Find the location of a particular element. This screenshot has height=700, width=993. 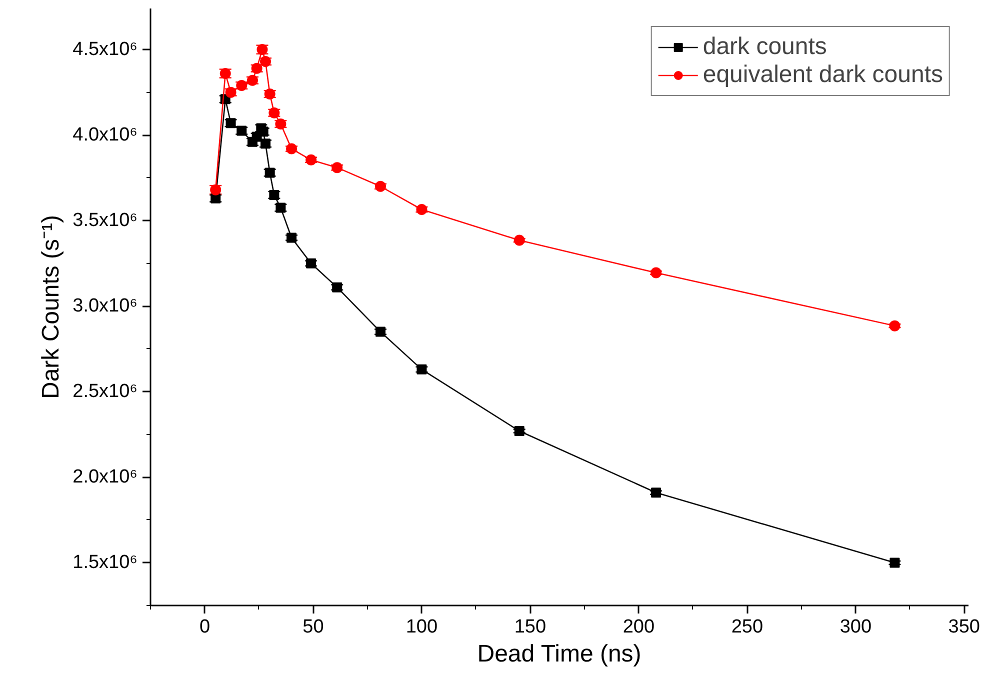

y-tick-label: 1.5x10⁶ is located at coordinates (105, 563).